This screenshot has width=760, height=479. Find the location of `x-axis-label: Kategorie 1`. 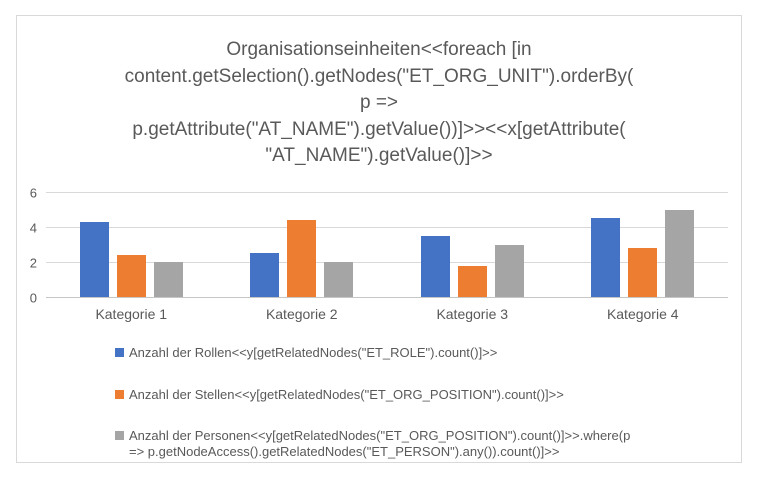

x-axis-label: Kategorie 1 is located at coordinates (131, 314).